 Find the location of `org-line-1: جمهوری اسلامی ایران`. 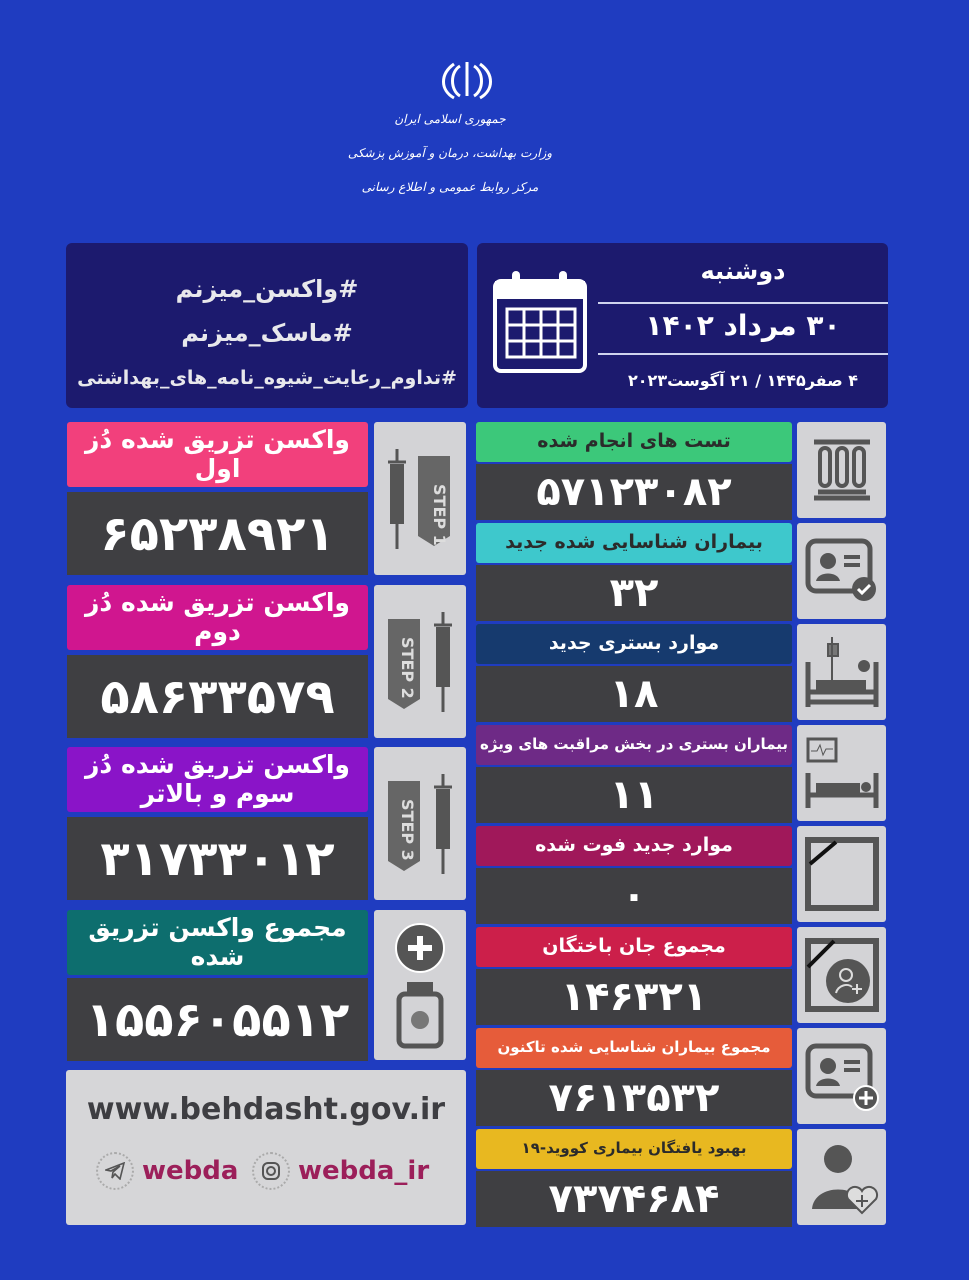

org-line-1: جمهوری اسلامی ایران is located at coordinates (450, 119).